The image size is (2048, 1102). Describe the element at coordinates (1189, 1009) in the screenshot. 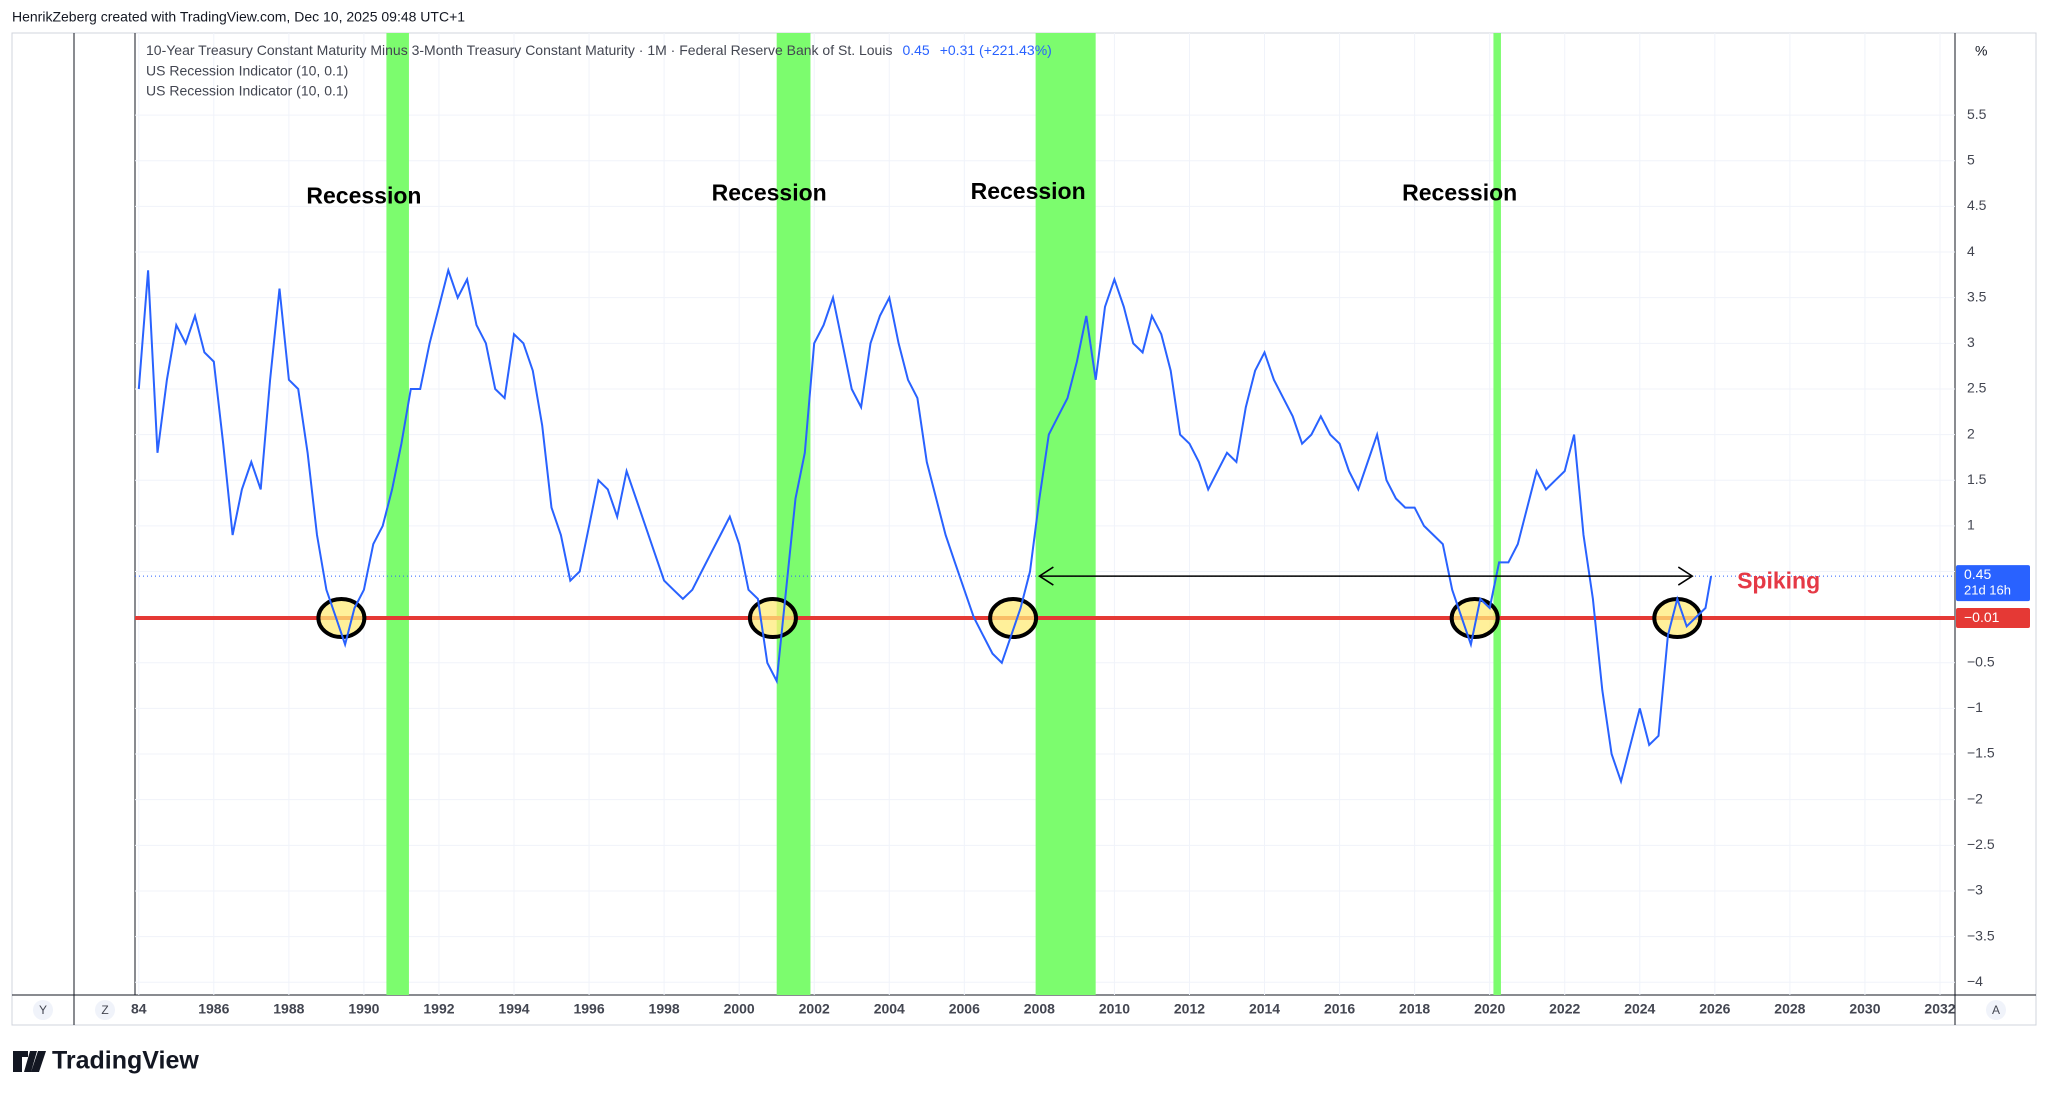

I see `x-tick-label: 2012` at that location.